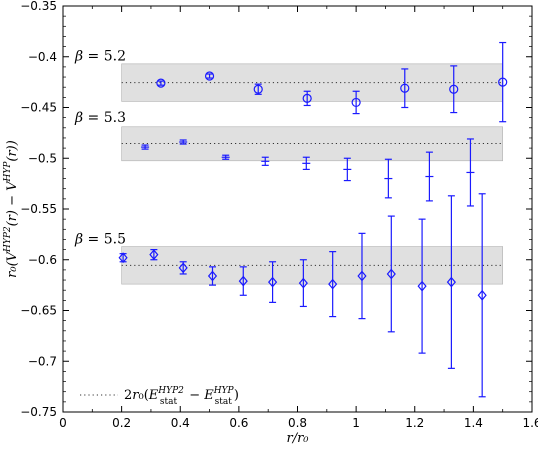 Image resolution: width=538 pixels, height=453 pixels. What do you see at coordinates (63, 423) in the screenshot?
I see `x-tick-label: 0` at bounding box center [63, 423].